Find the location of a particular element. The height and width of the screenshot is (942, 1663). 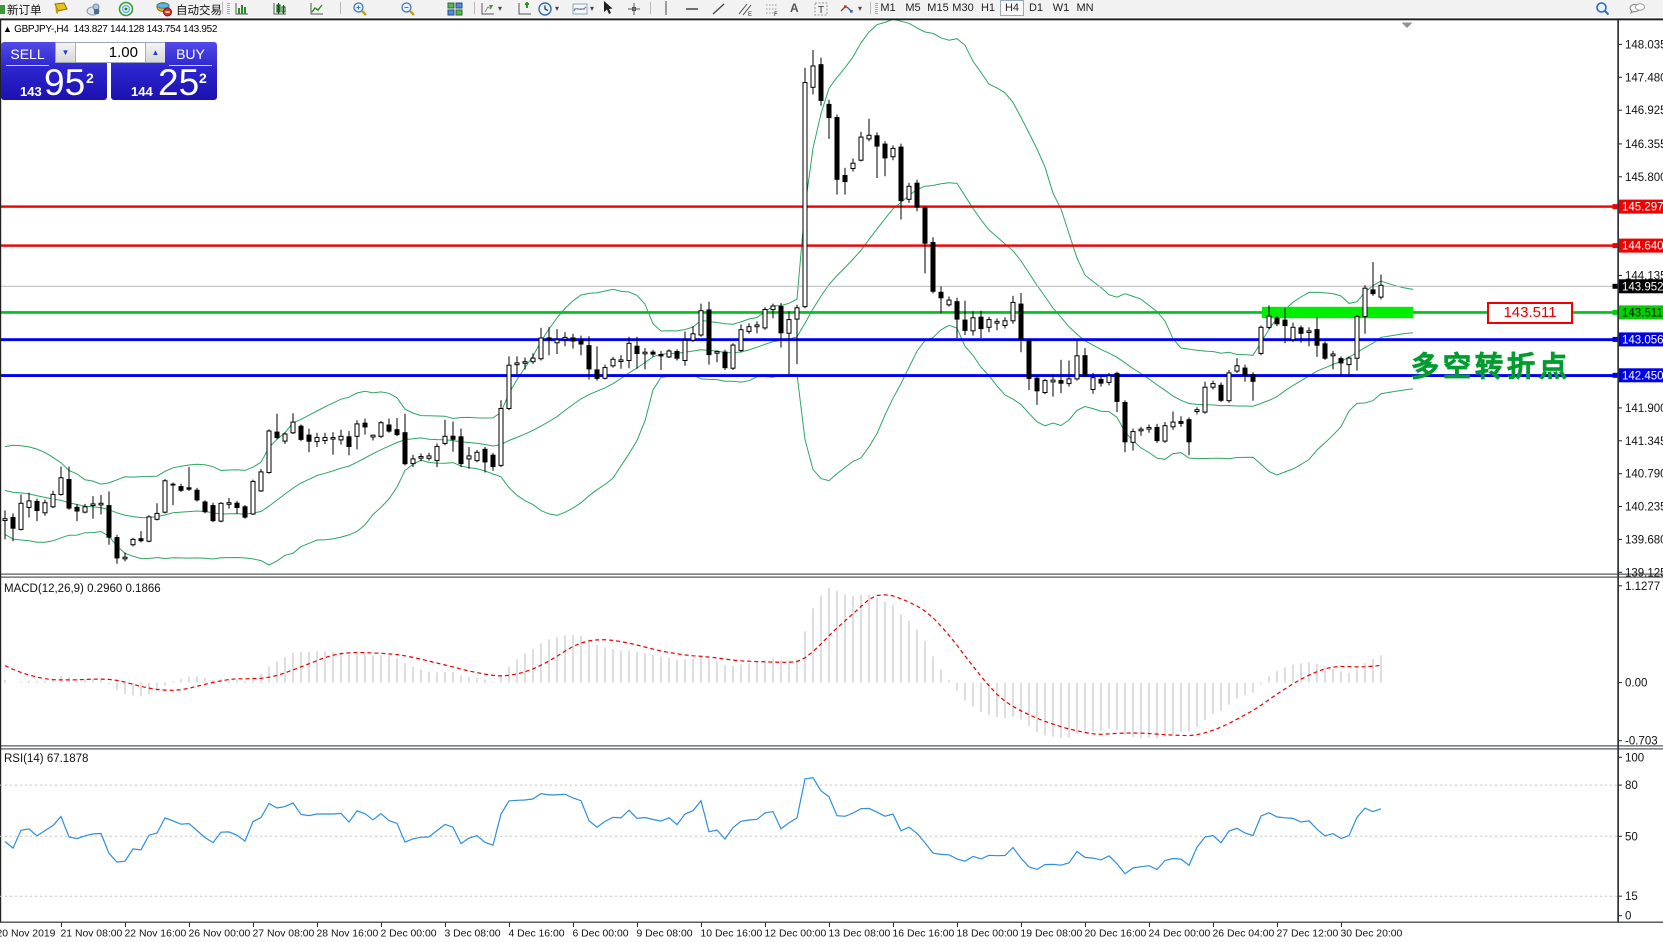

svg-text: 26 Dec 04:00 is located at coordinates (1244, 934).